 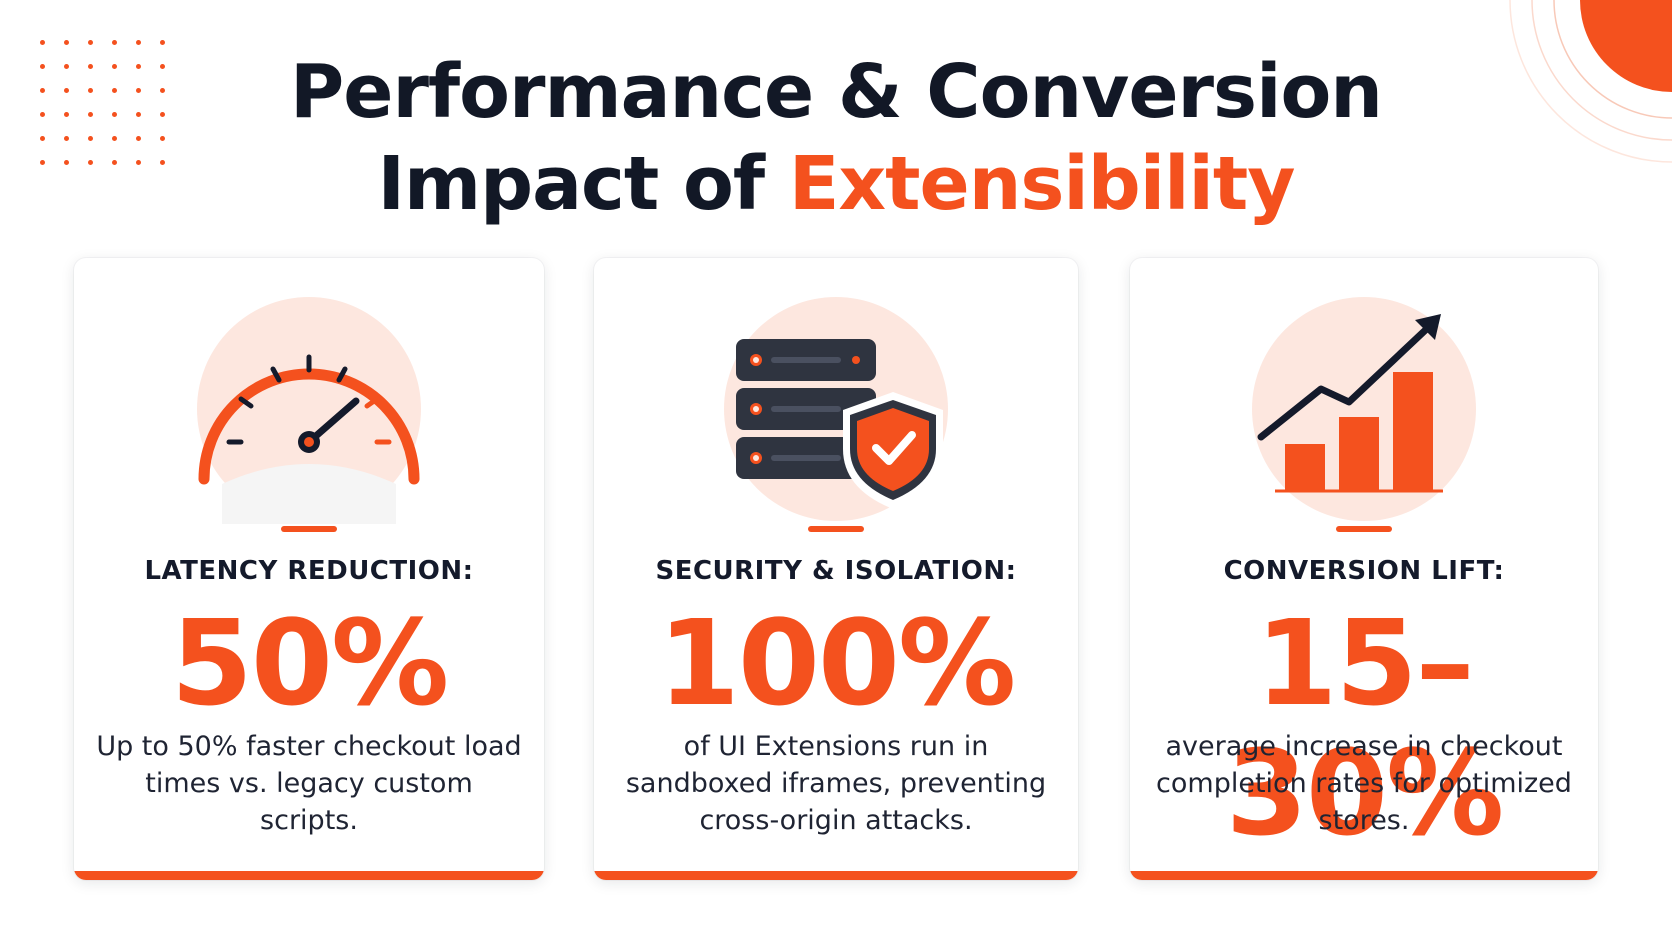 I want to click on card-stat: 15–30%, so click(x=1364, y=728).